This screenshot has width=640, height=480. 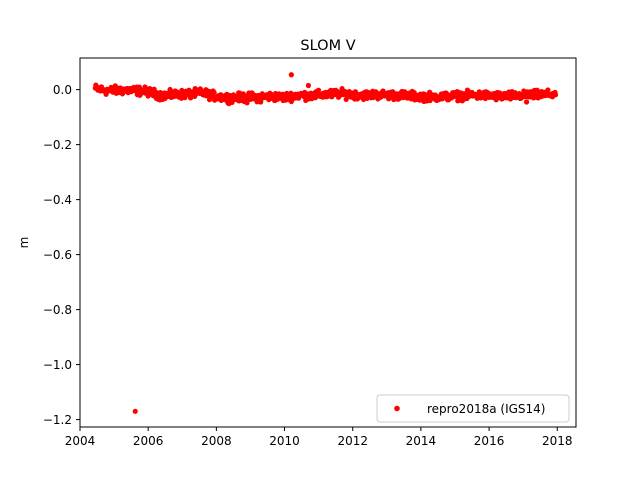 What do you see at coordinates (486, 409) in the screenshot?
I see `legend-label: repro2018a (IGS14)` at bounding box center [486, 409].